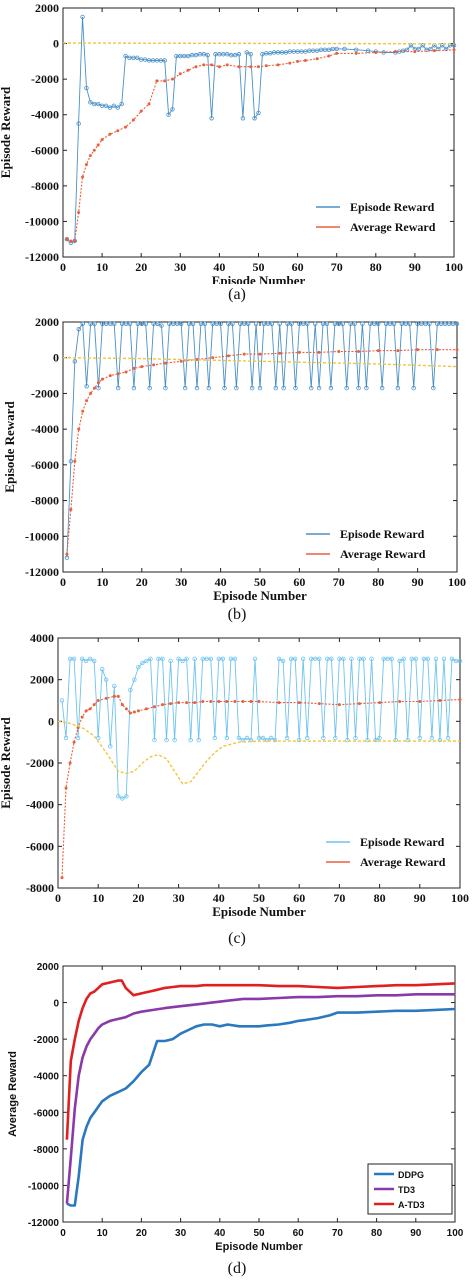  Describe the element at coordinates (45, 150) in the screenshot. I see `y-tick-label: -6000` at that location.